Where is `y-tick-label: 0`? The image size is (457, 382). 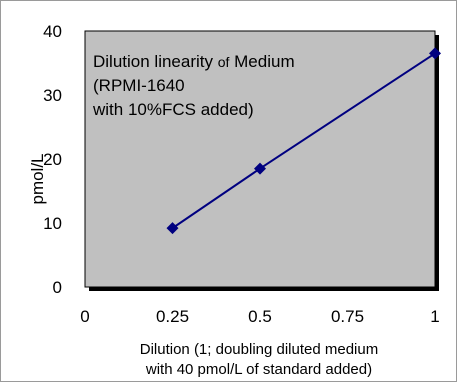
y-tick-label: 0 is located at coordinates (57, 287).